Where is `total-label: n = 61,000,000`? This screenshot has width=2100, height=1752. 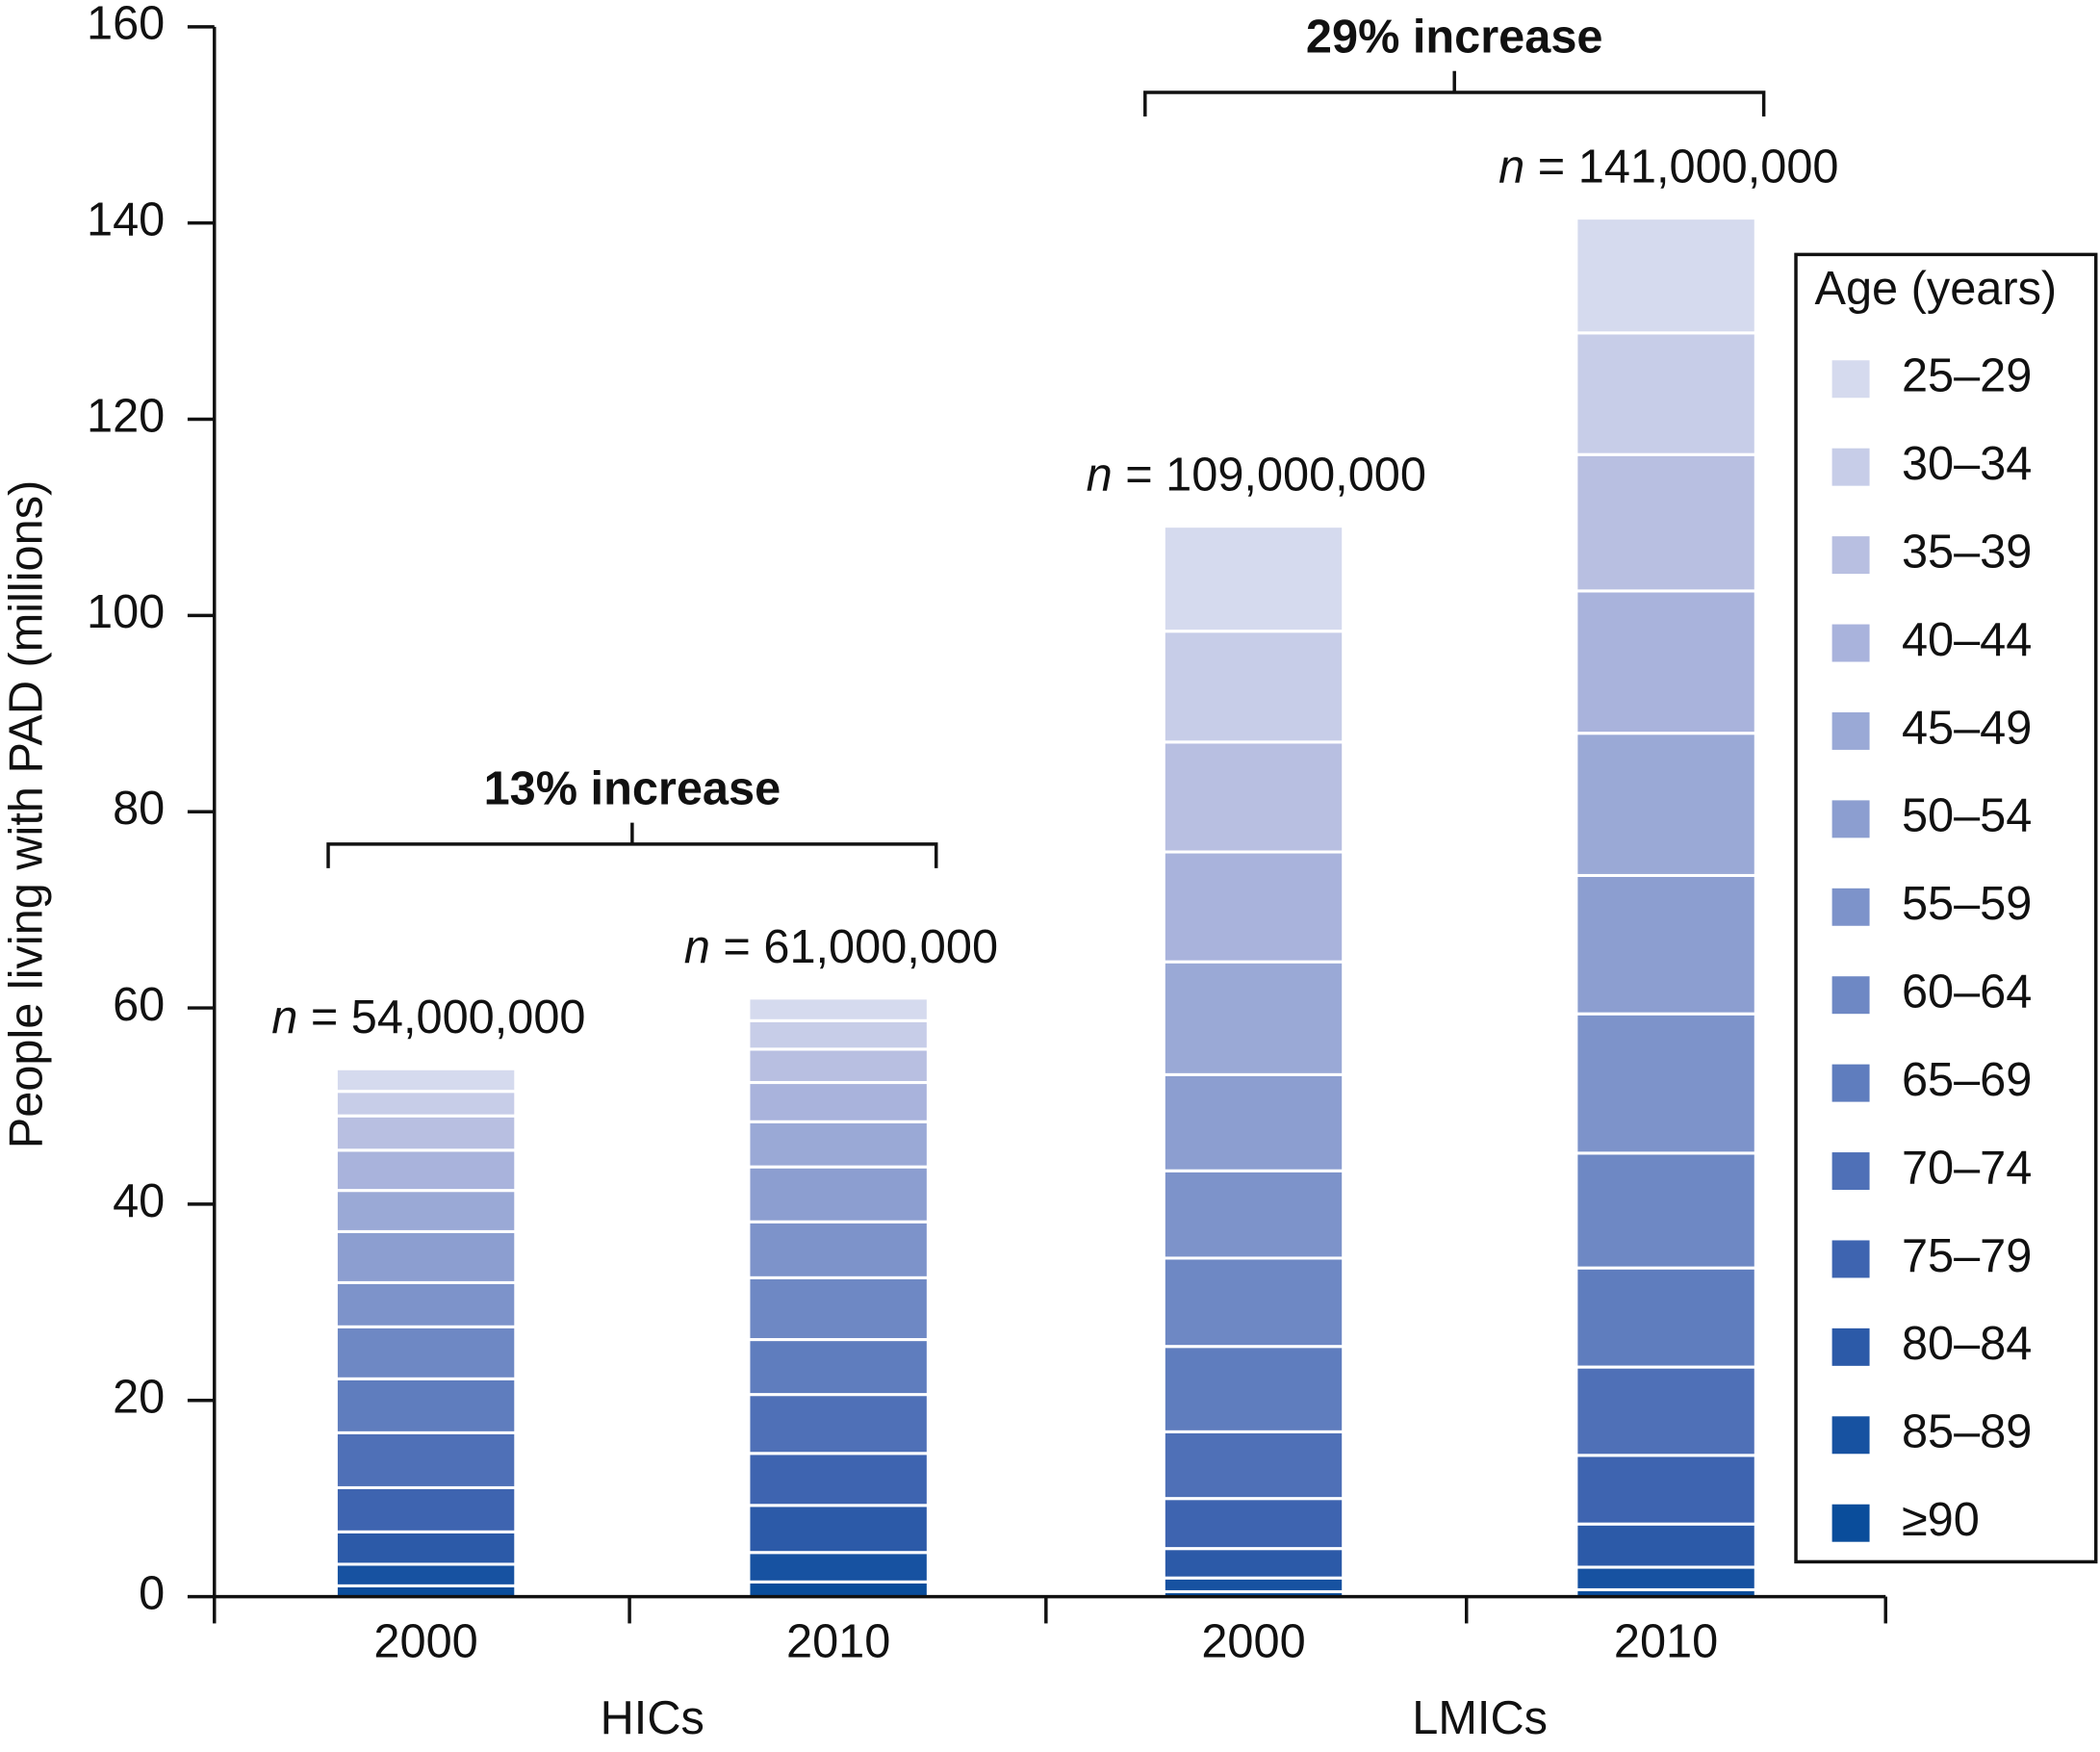 total-label: n = 61,000,000 is located at coordinates (841, 947).